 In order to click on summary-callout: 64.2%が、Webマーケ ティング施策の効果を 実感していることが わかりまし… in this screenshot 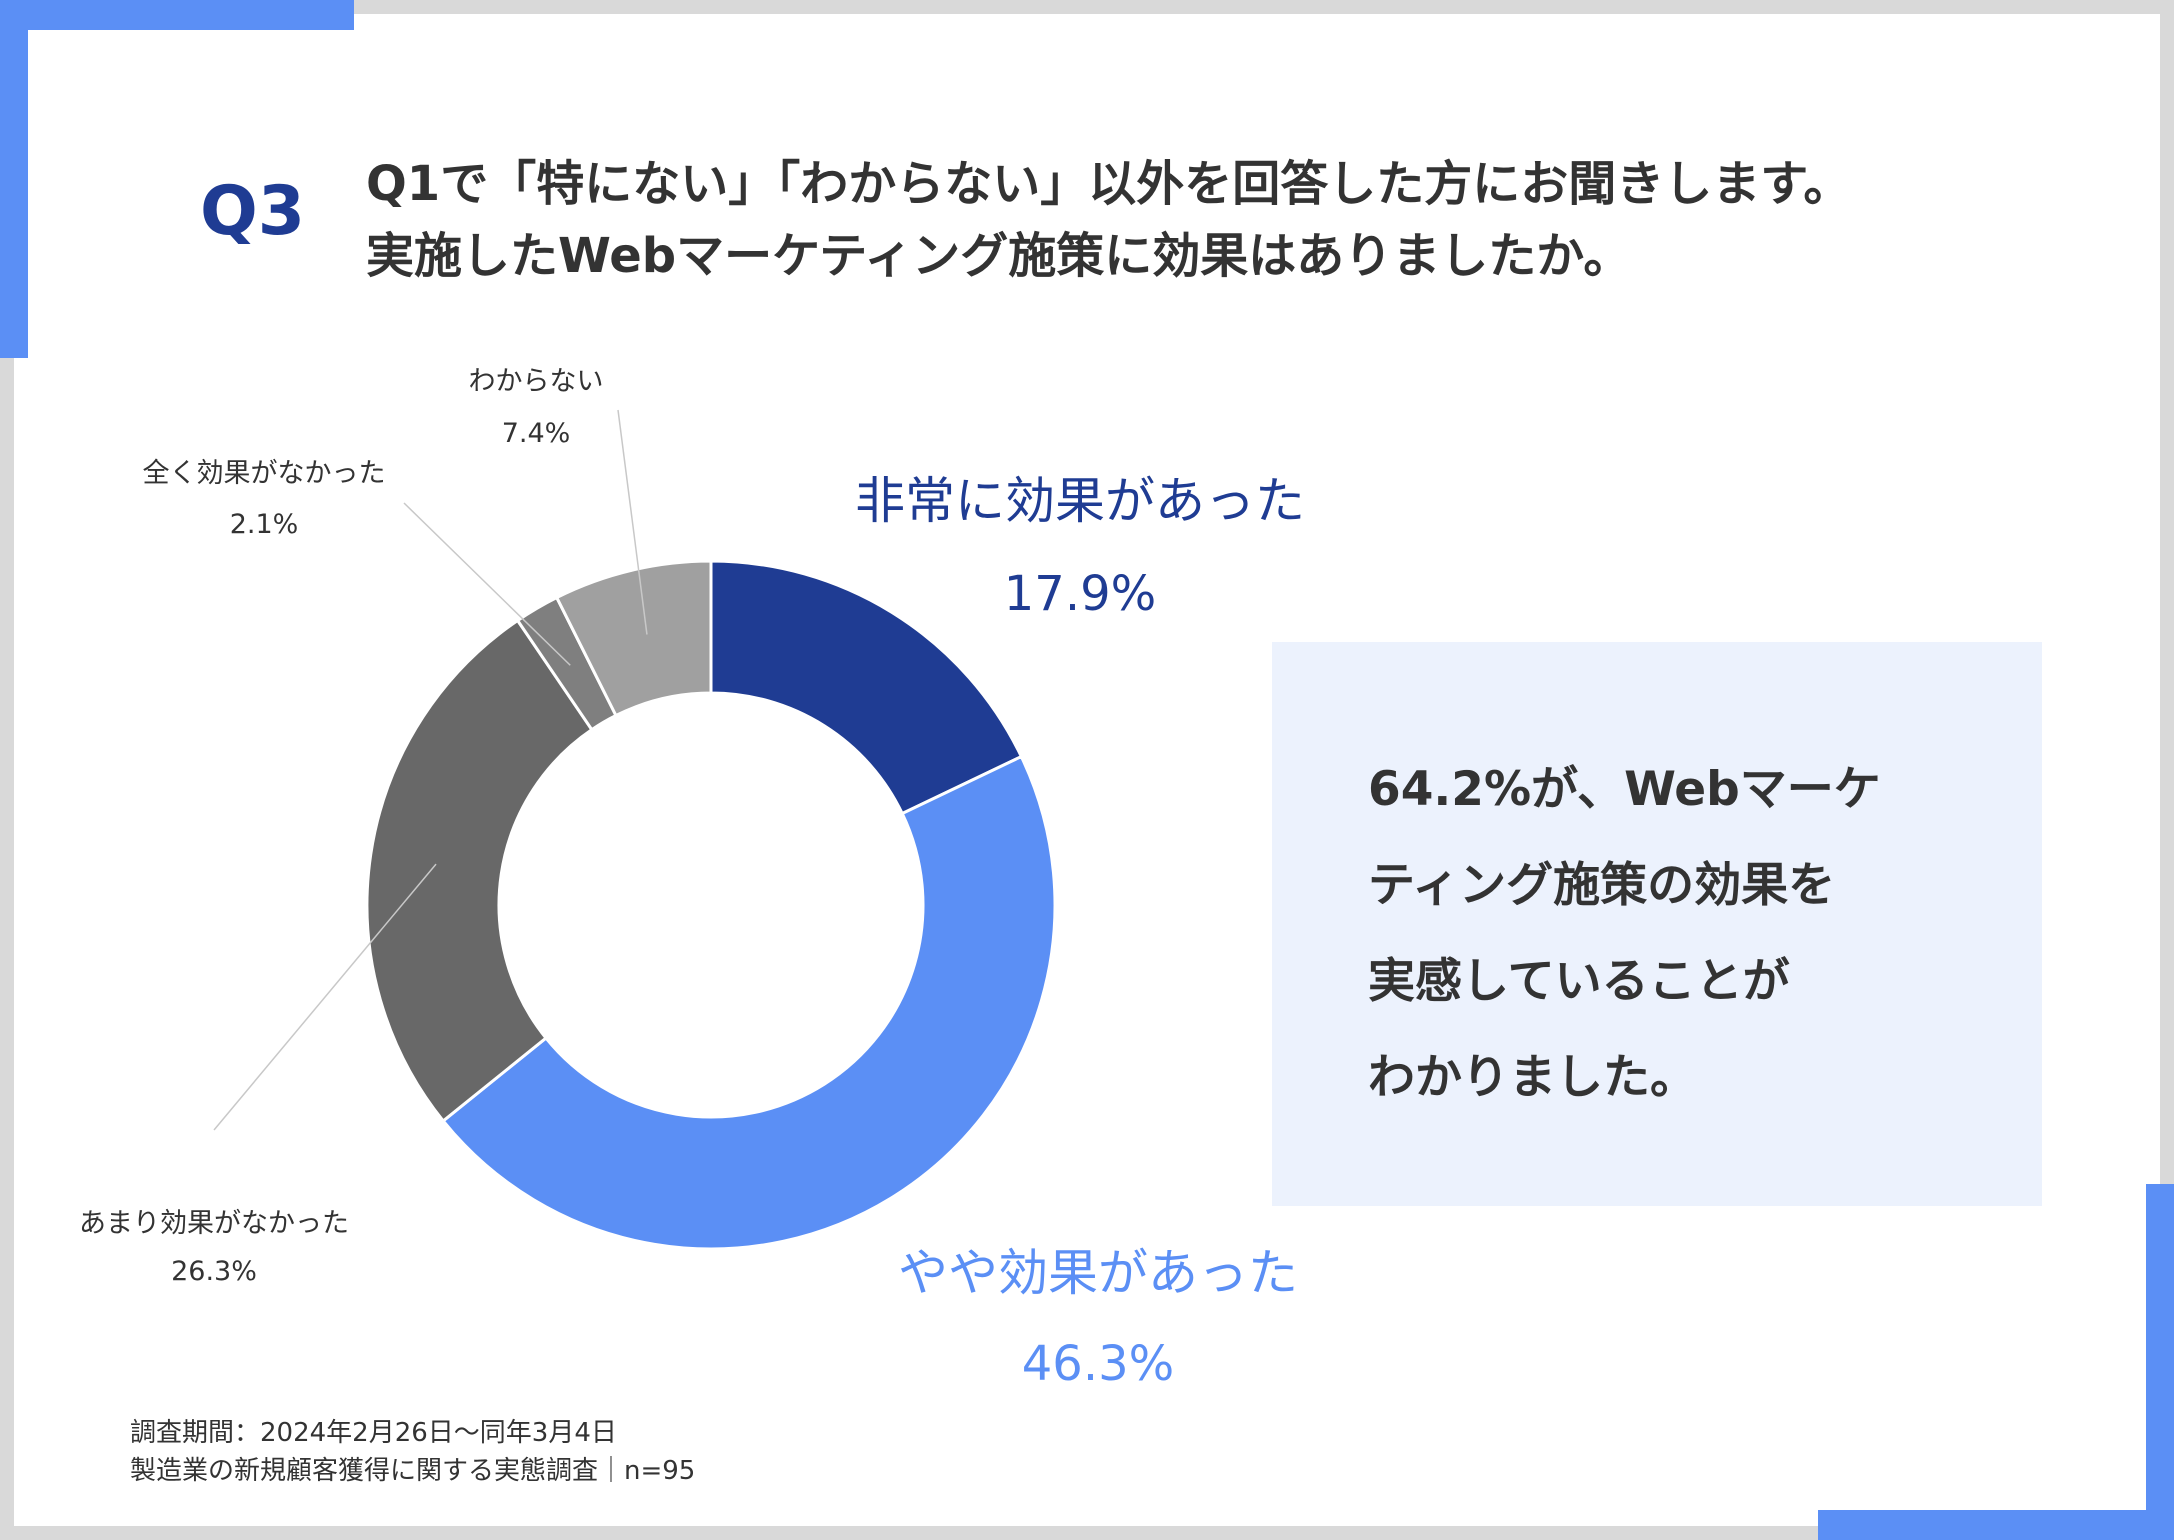, I will do `click(1657, 924)`.